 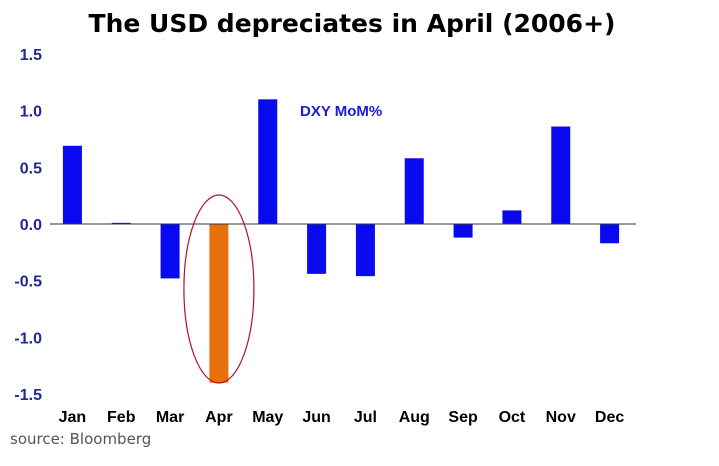 What do you see at coordinates (316, 417) in the screenshot?
I see `x-tick-label: Jun` at bounding box center [316, 417].